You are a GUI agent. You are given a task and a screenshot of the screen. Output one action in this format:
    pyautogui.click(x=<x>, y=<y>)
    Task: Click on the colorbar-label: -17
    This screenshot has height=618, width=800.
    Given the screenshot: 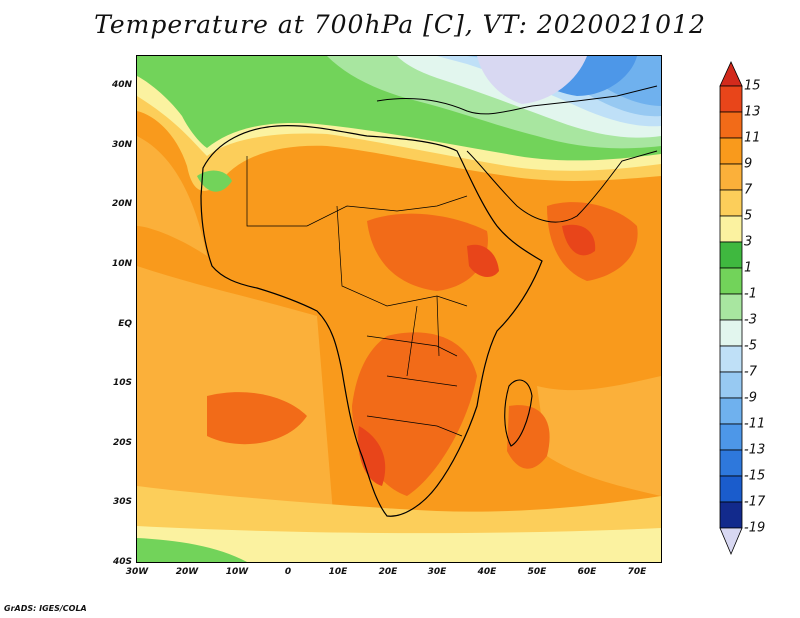 What is the action you would take?
    pyautogui.click(x=755, y=502)
    